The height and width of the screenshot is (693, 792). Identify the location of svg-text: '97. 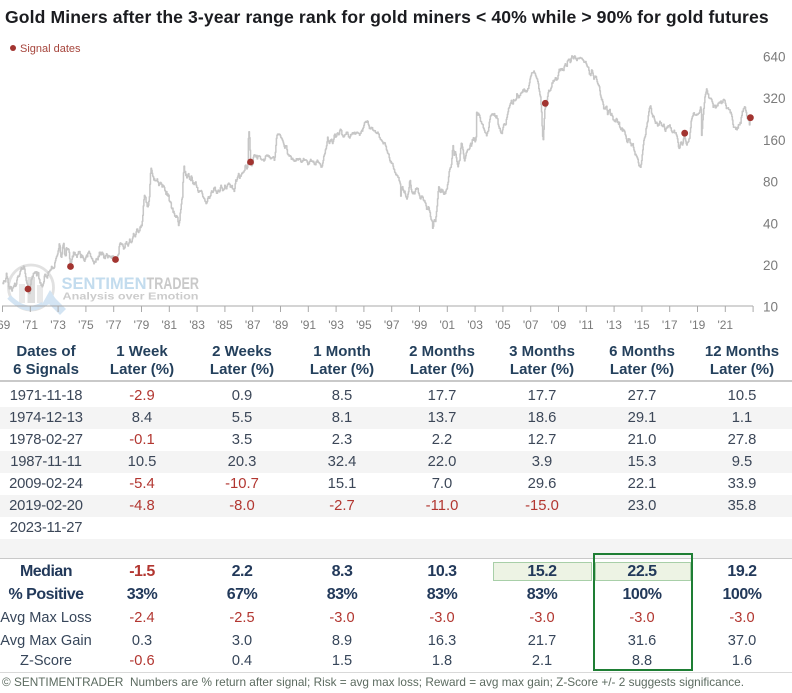
(392, 325).